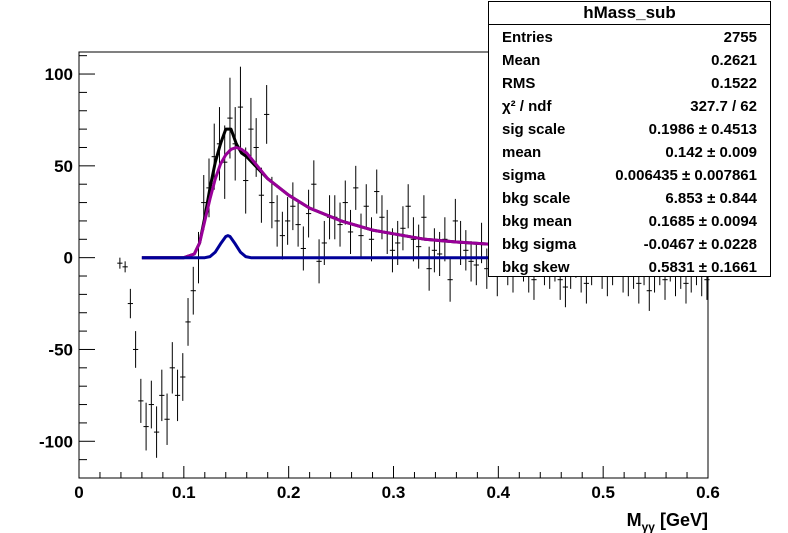 This screenshot has width=788, height=533. Describe the element at coordinates (394, 492) in the screenshot. I see `x-tick-label: 0.3` at that location.